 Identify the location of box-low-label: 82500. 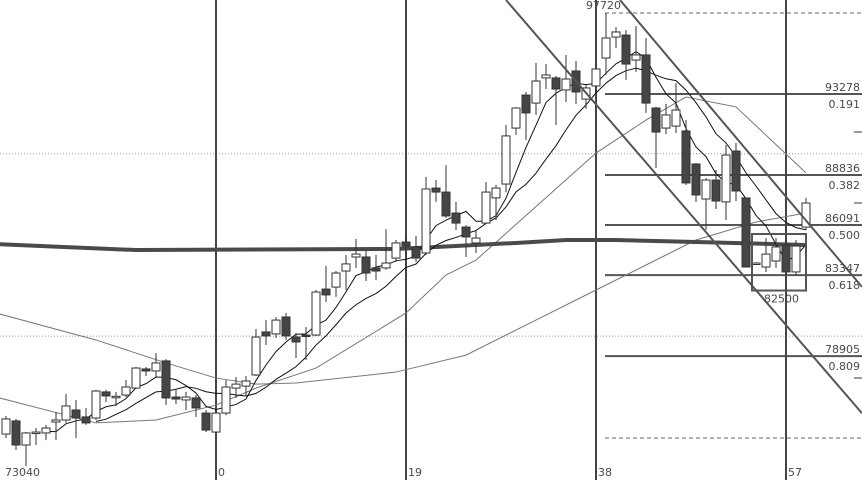
(781, 299).